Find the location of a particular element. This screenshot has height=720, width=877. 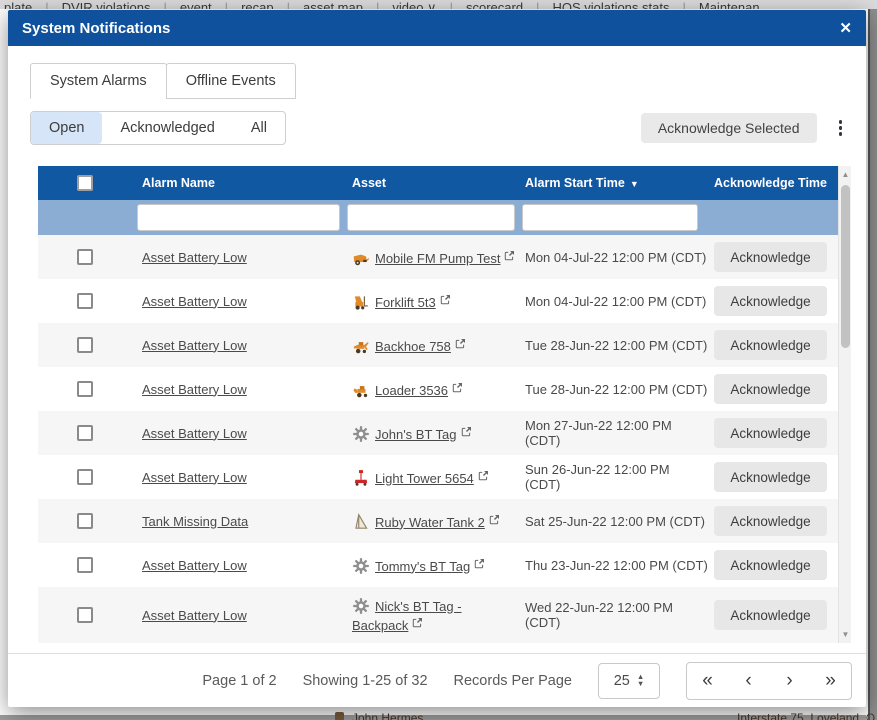

background-page-edge is located at coordinates (872, 364).